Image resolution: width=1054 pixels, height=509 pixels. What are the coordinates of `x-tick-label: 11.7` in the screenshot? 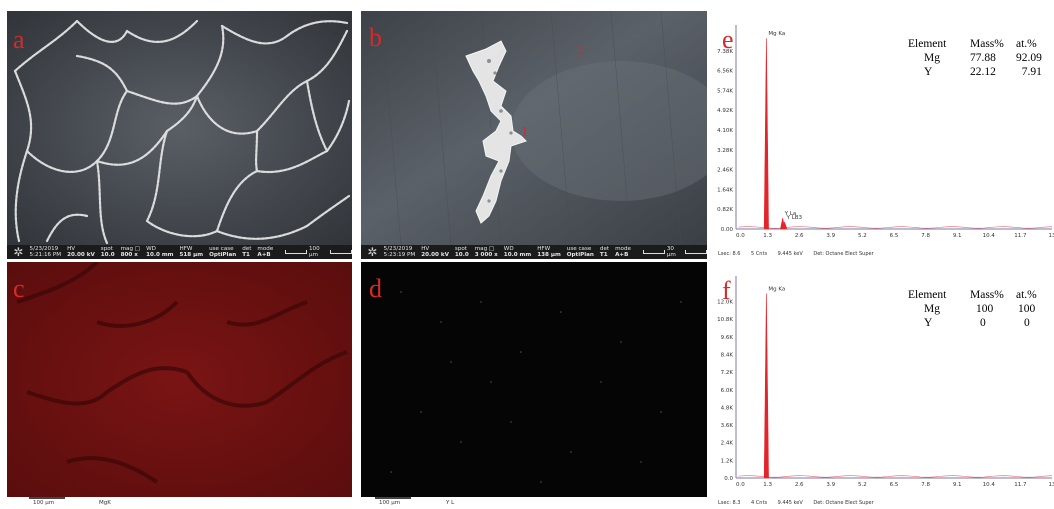 It's located at (1020, 236).